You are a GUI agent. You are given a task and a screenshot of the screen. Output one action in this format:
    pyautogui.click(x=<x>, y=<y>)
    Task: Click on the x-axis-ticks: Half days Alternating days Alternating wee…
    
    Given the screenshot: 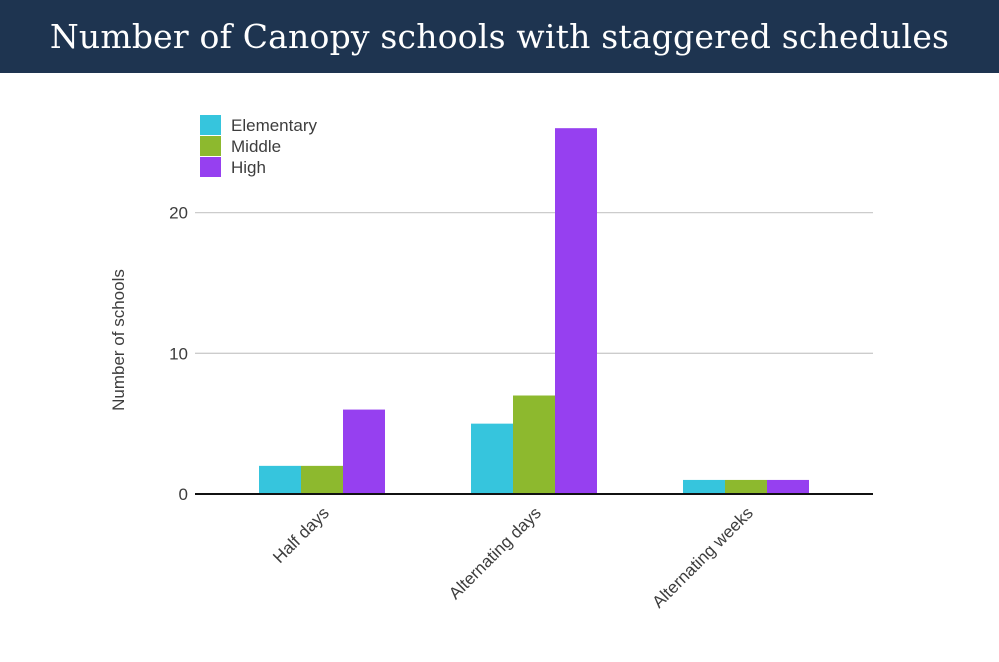 What is the action you would take?
    pyautogui.click(x=513, y=557)
    